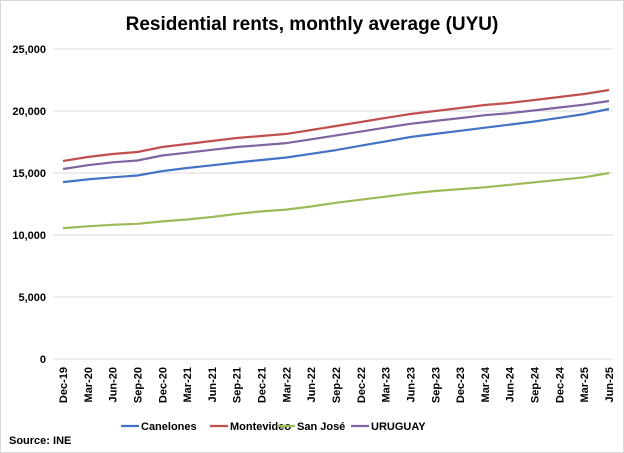  I want to click on x-tick-label: Jun-23, so click(411, 384).